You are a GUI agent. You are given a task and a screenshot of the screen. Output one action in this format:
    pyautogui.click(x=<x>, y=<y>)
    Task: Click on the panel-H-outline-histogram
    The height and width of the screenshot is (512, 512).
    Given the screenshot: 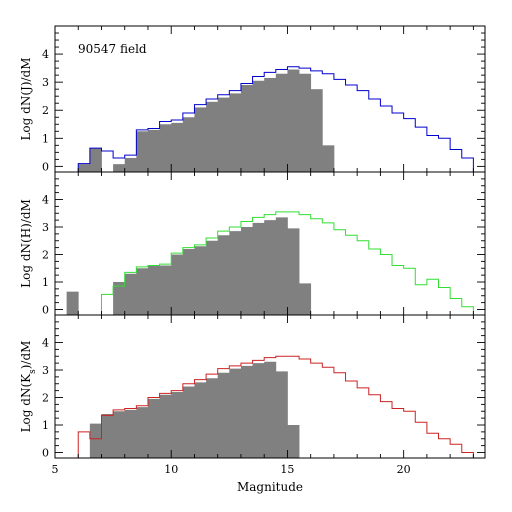 What is the action you would take?
    pyautogui.click(x=287, y=263)
    